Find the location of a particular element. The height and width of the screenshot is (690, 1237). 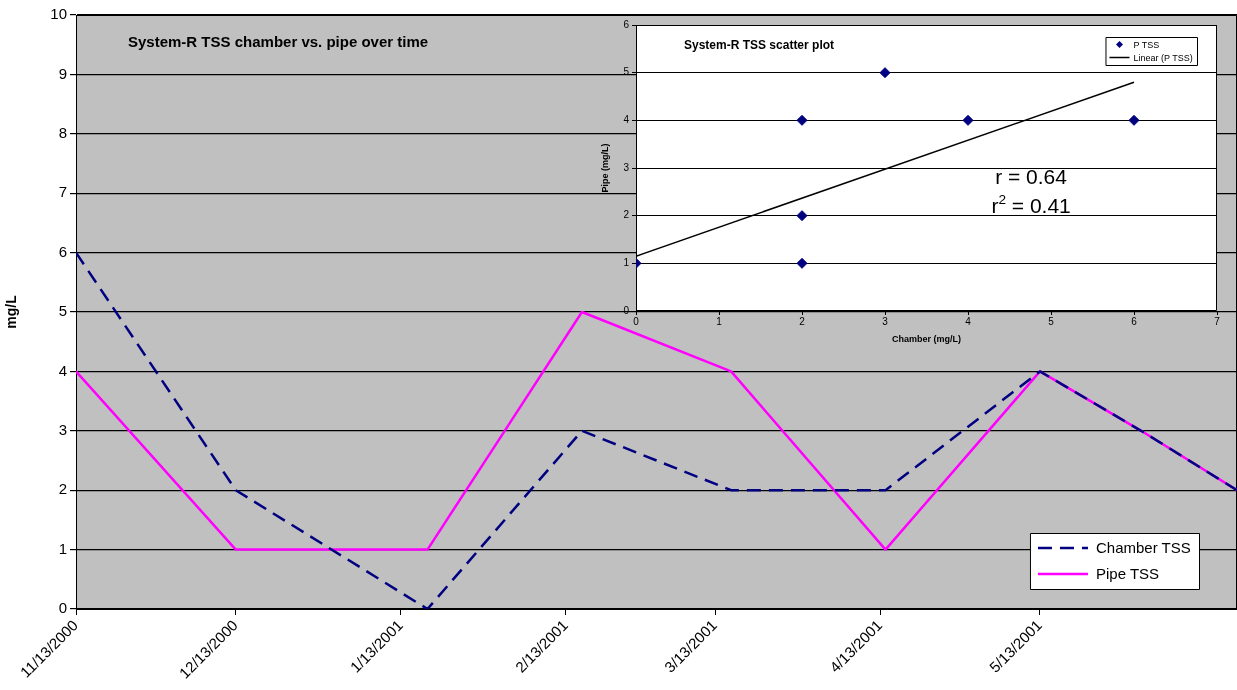

x-tick-label: 6 is located at coordinates (1134, 321).